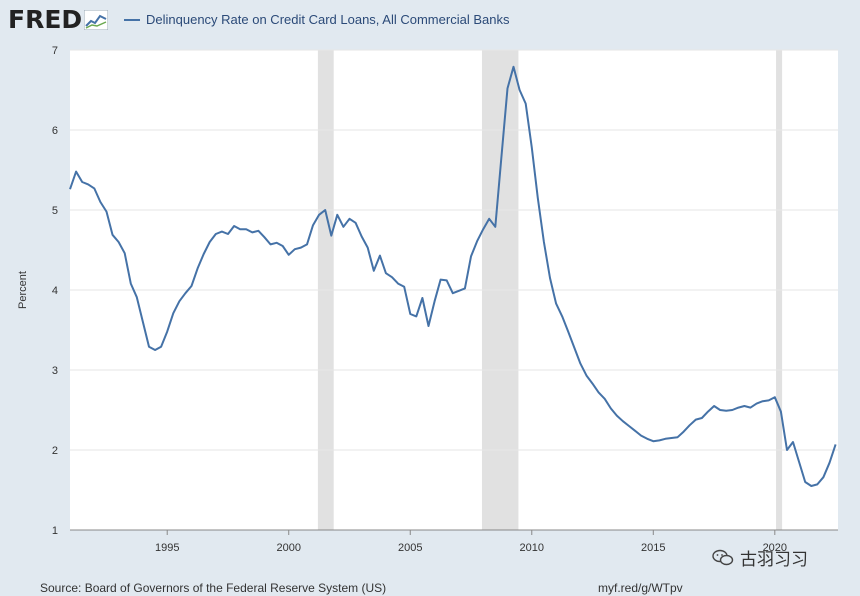 This screenshot has height=596, width=860. I want to click on y-tick-label: 1, so click(55, 531).